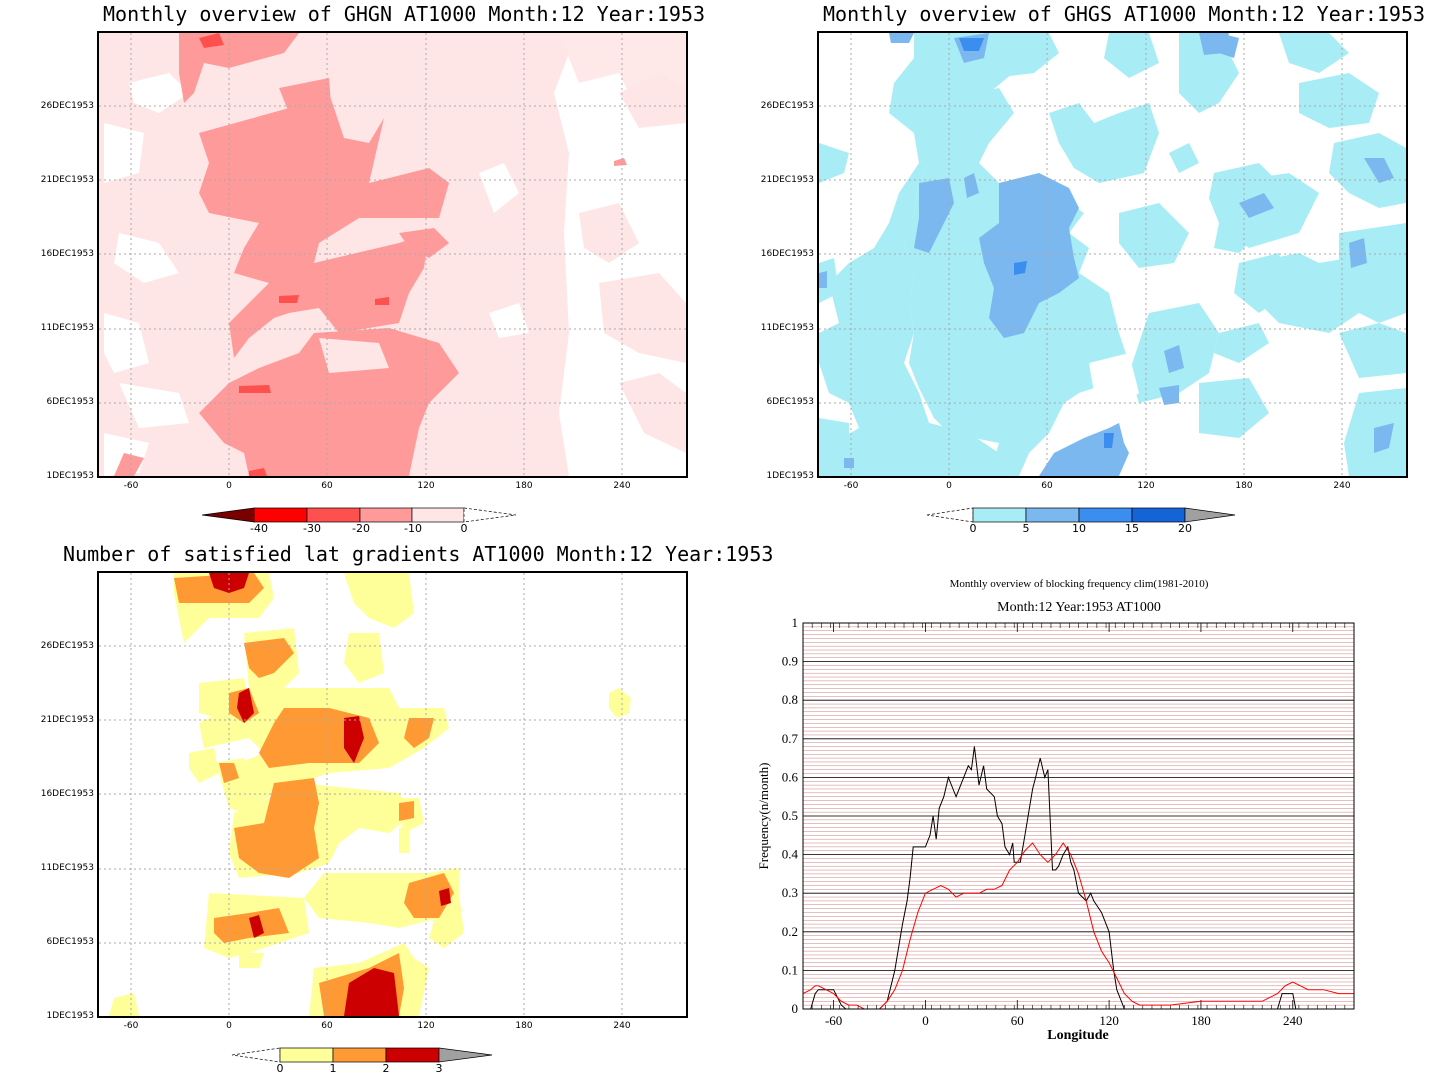 The width and height of the screenshot is (1440, 1091). I want to click on y-tick-label: 0.9, so click(790, 661).